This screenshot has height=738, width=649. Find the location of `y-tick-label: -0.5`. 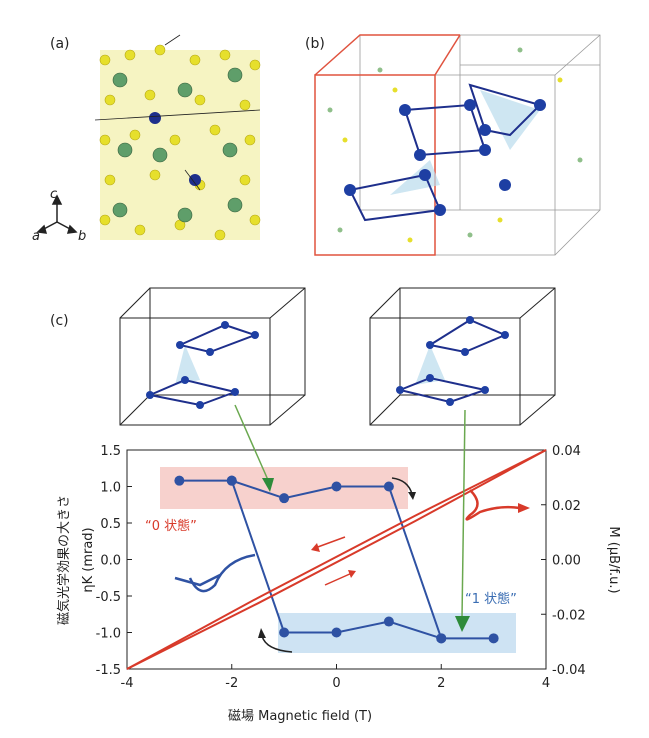

y-tick-label: -0.5 is located at coordinates (108, 597).